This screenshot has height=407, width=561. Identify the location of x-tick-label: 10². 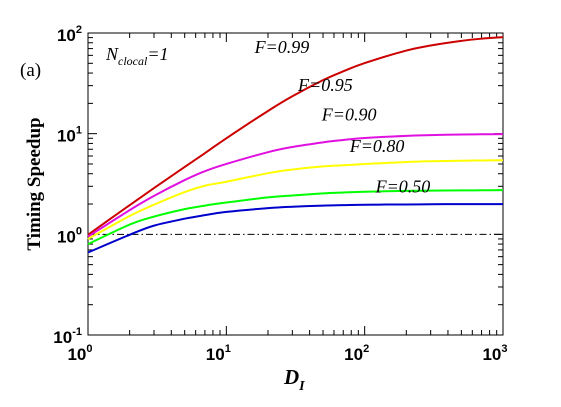
(356, 353).